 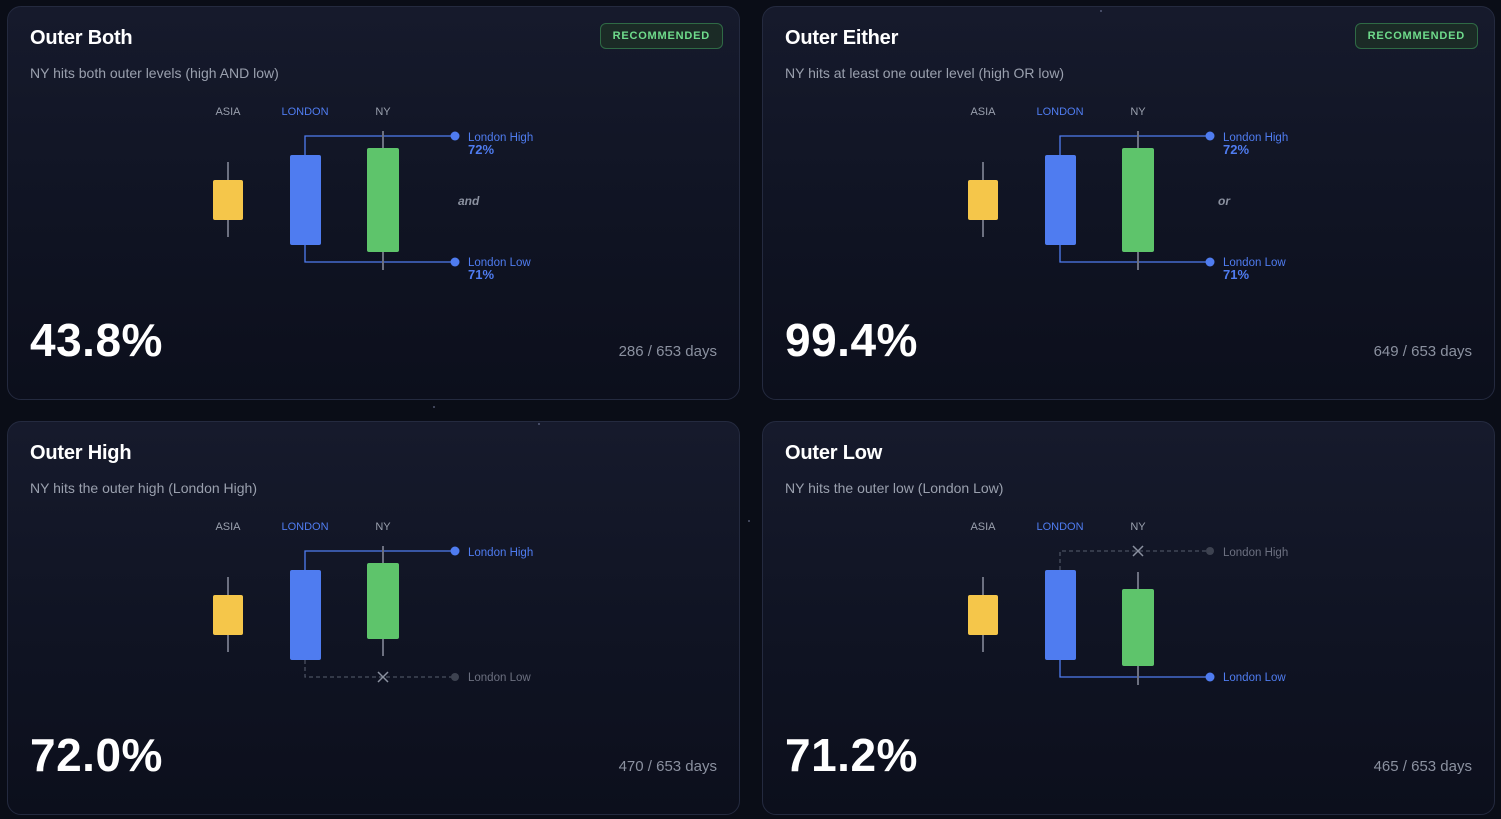 I want to click on probability-value: 72.0%, so click(x=96, y=755).